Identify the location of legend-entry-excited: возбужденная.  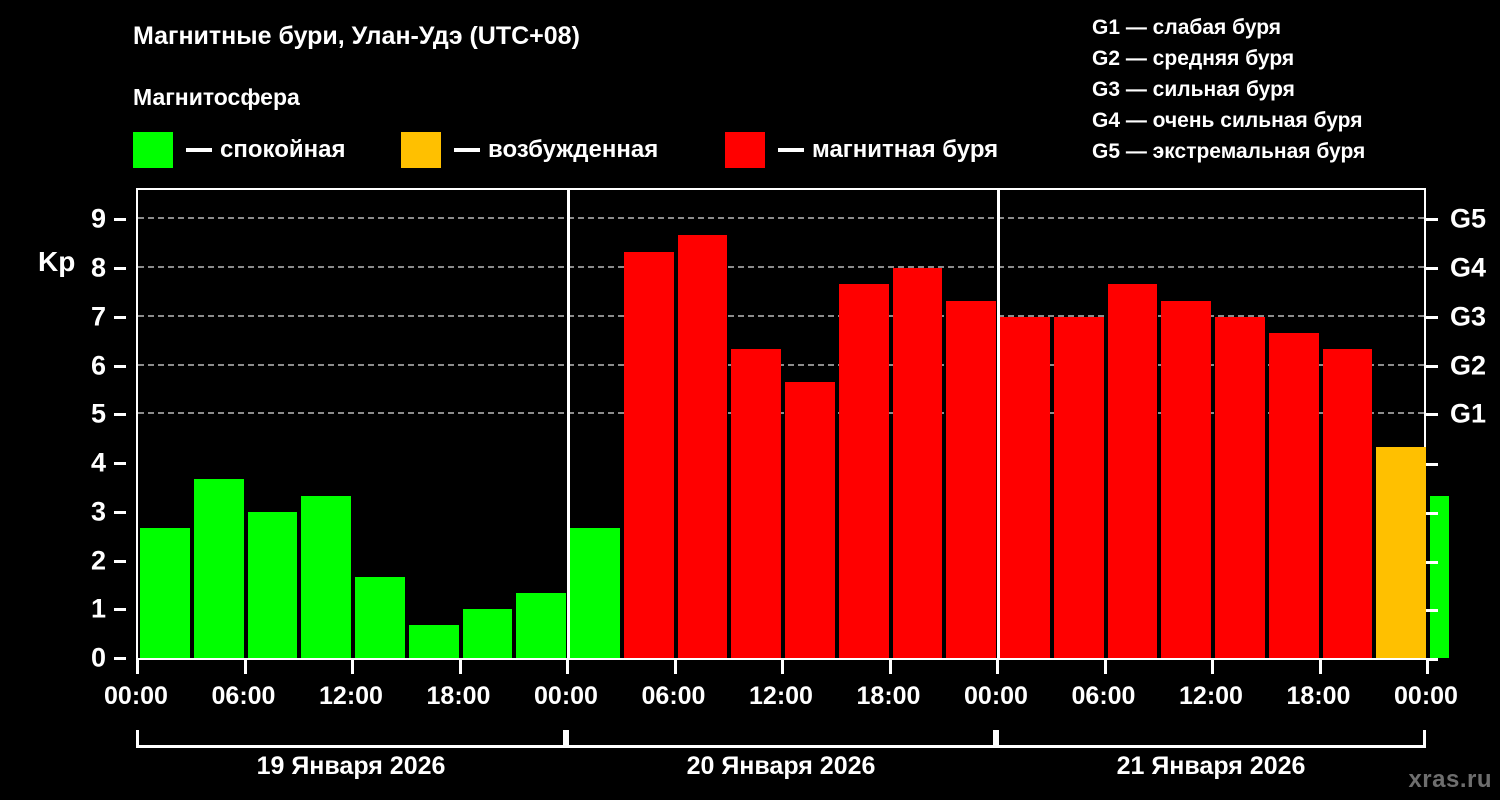
(529, 150).